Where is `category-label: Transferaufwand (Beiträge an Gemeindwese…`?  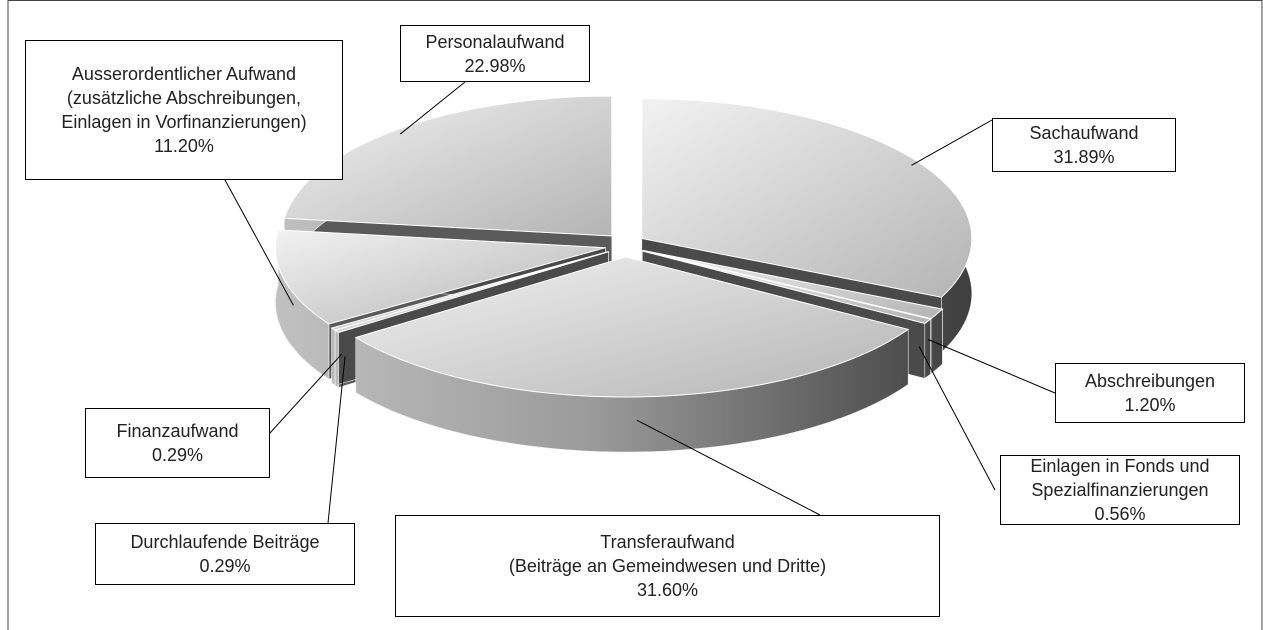
category-label: Transferaufwand (Beiträge an Gemeindwese… is located at coordinates (667, 554).